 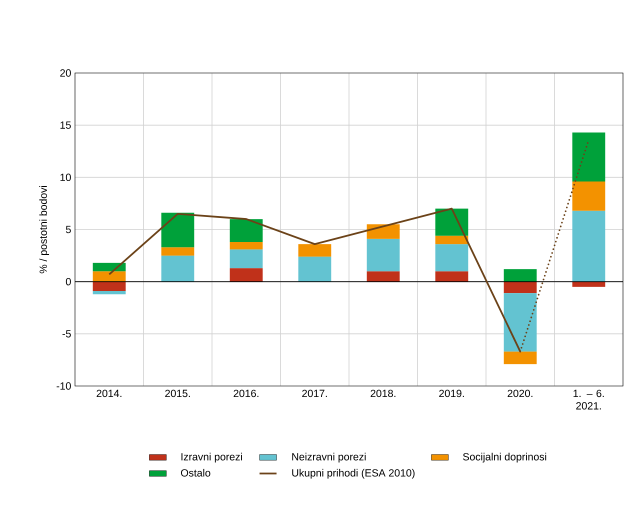 What do you see at coordinates (451, 394) in the screenshot?
I see `x-tick-label: 2019.` at bounding box center [451, 394].